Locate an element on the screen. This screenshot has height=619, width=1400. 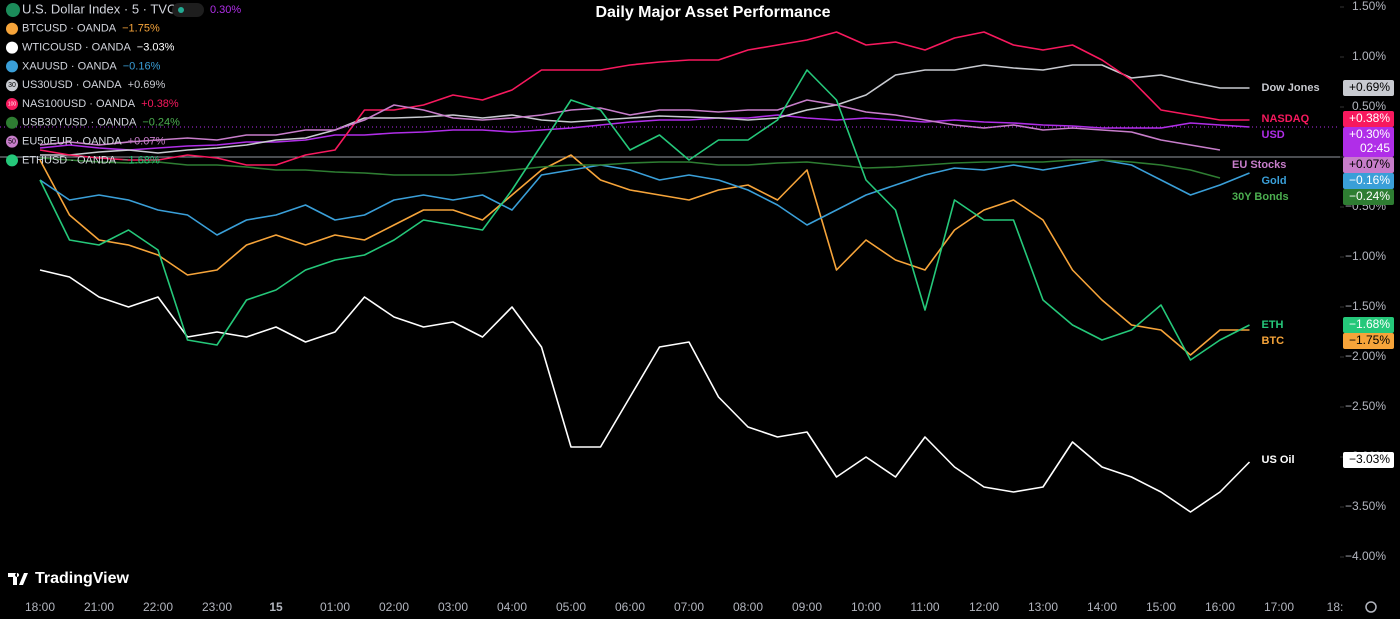
value-badge-label: +0.07% is located at coordinates (1369, 164).